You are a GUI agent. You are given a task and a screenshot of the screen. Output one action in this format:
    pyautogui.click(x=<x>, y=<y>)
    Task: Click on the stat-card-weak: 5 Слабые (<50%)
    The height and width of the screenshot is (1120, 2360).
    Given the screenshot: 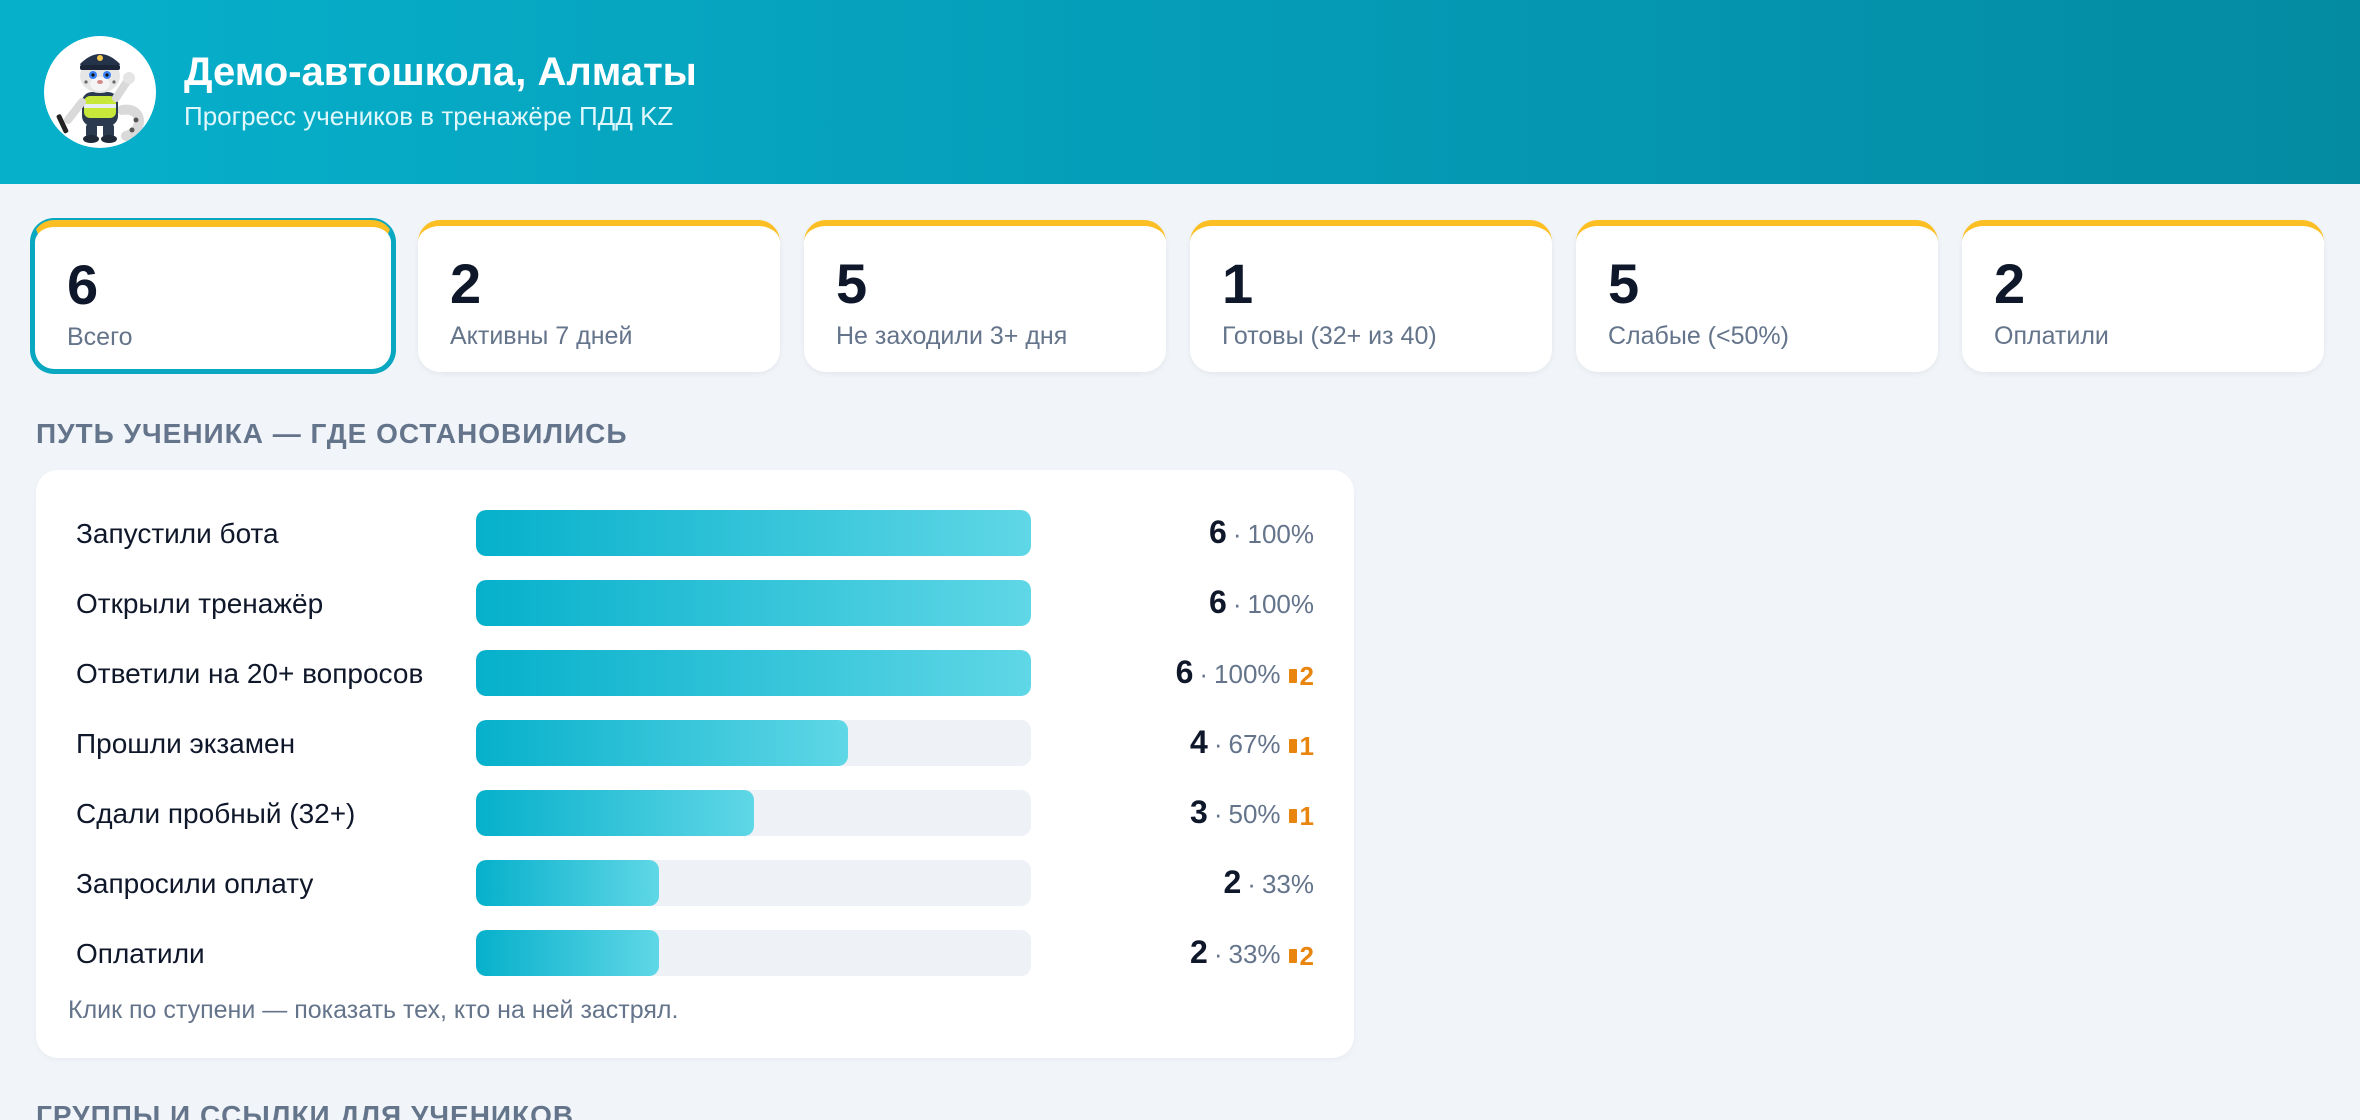 What is the action you would take?
    pyautogui.click(x=1757, y=296)
    